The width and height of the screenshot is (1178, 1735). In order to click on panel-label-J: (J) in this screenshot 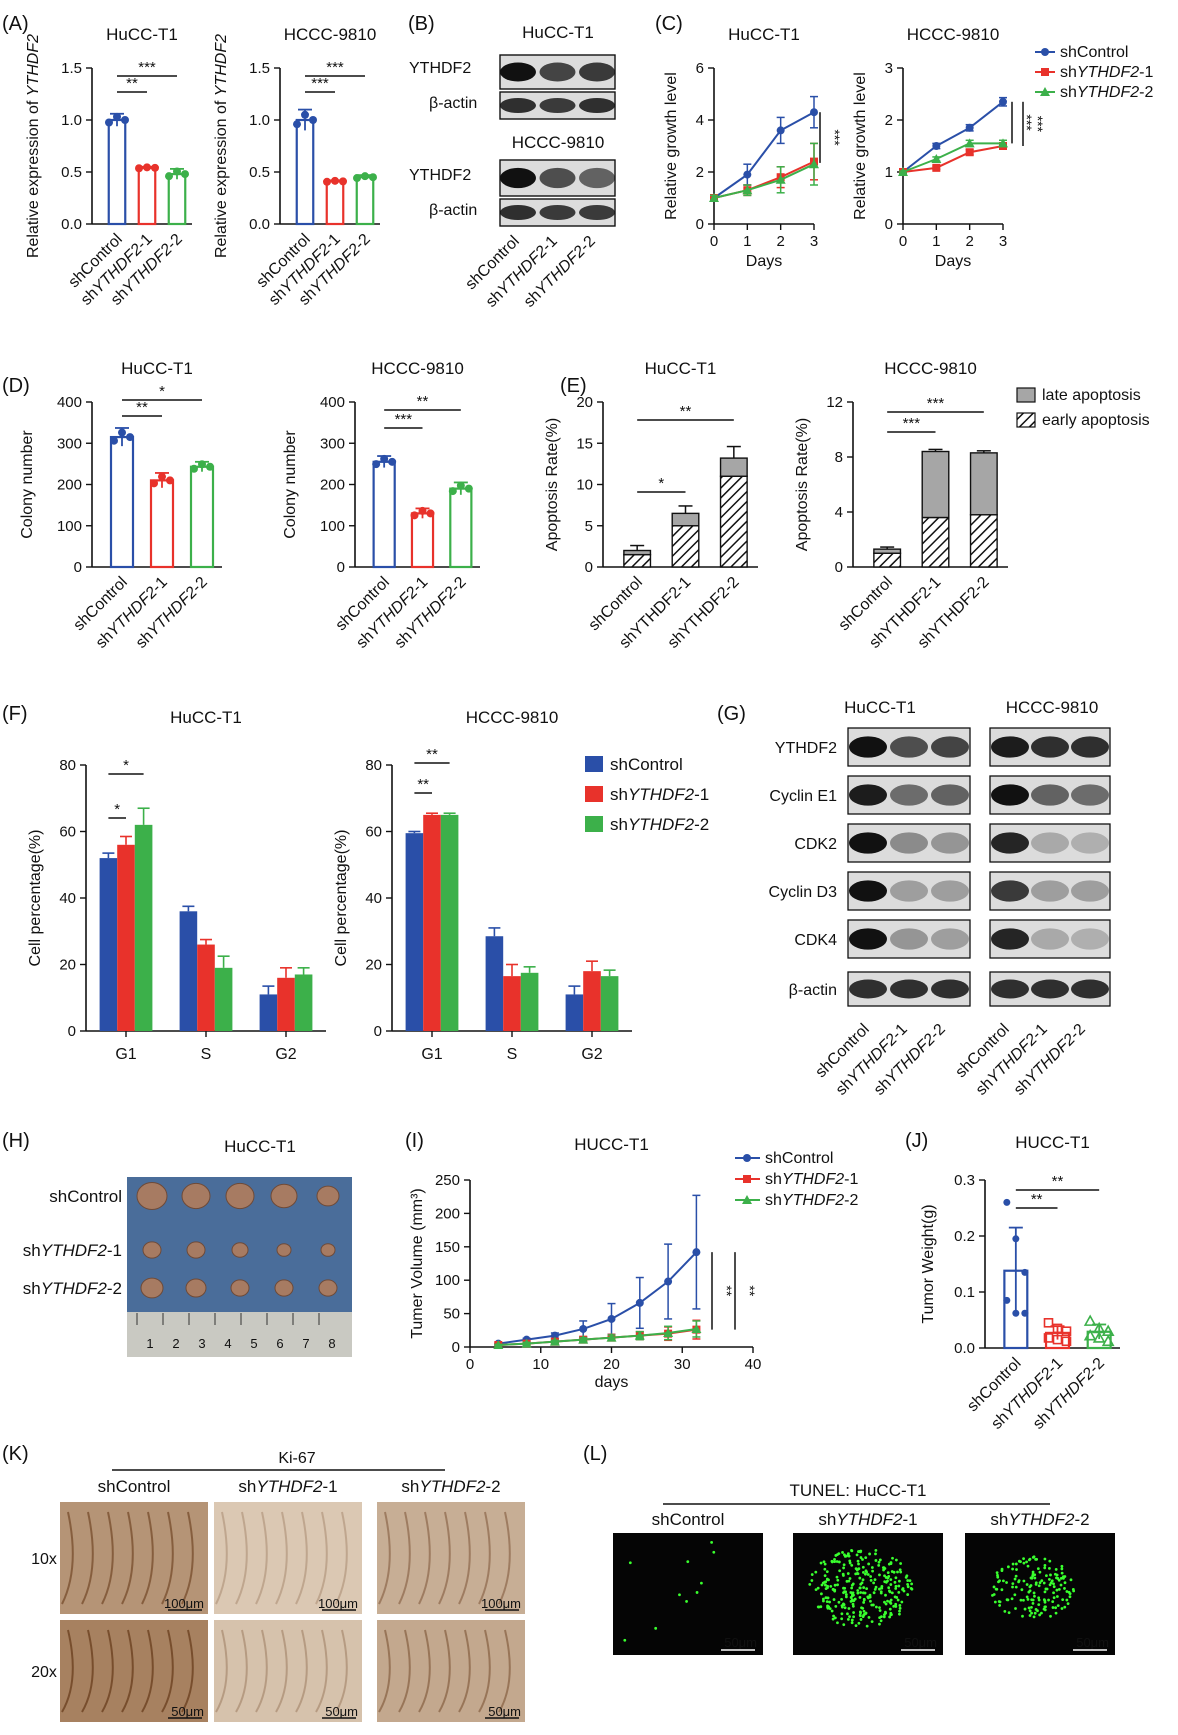, I will do `click(916, 1141)`.